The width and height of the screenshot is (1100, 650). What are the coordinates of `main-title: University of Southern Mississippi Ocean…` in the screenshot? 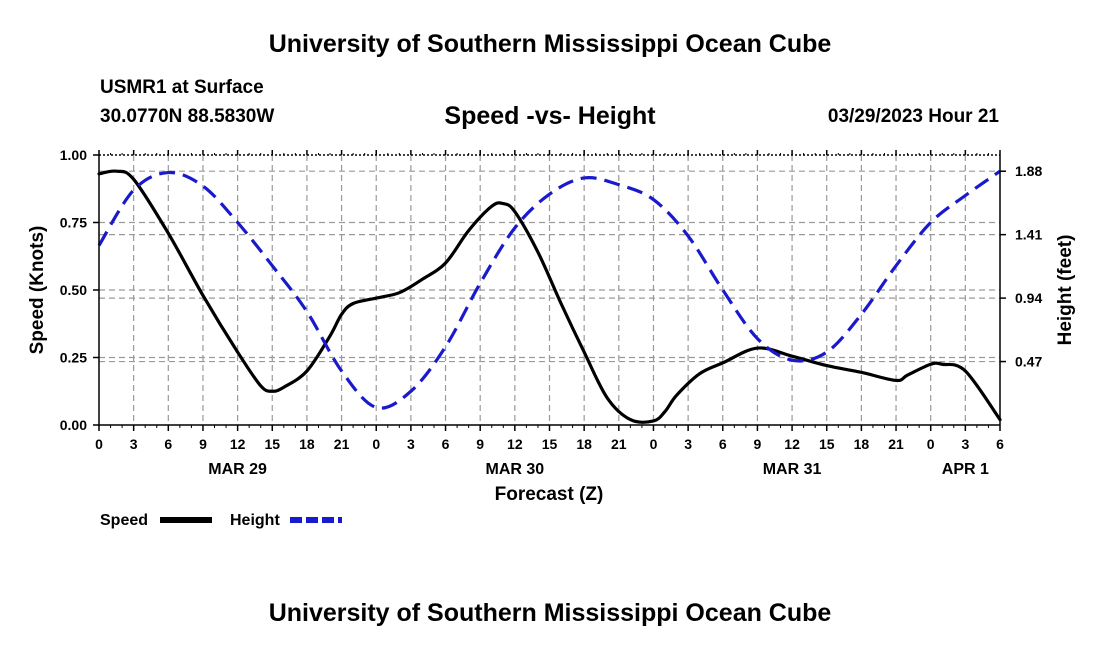 It's located at (550, 44).